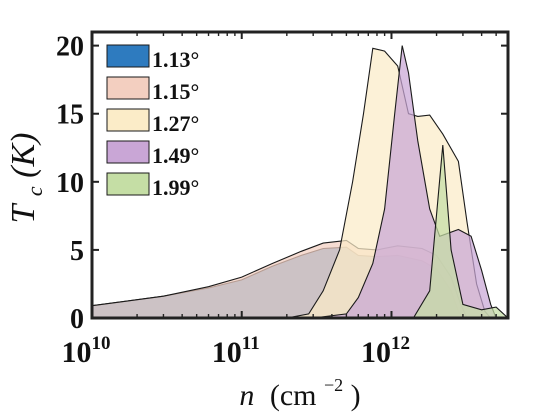 The image size is (560, 420). Describe the element at coordinates (70, 115) in the screenshot. I see `y-tick-label: 15` at that location.